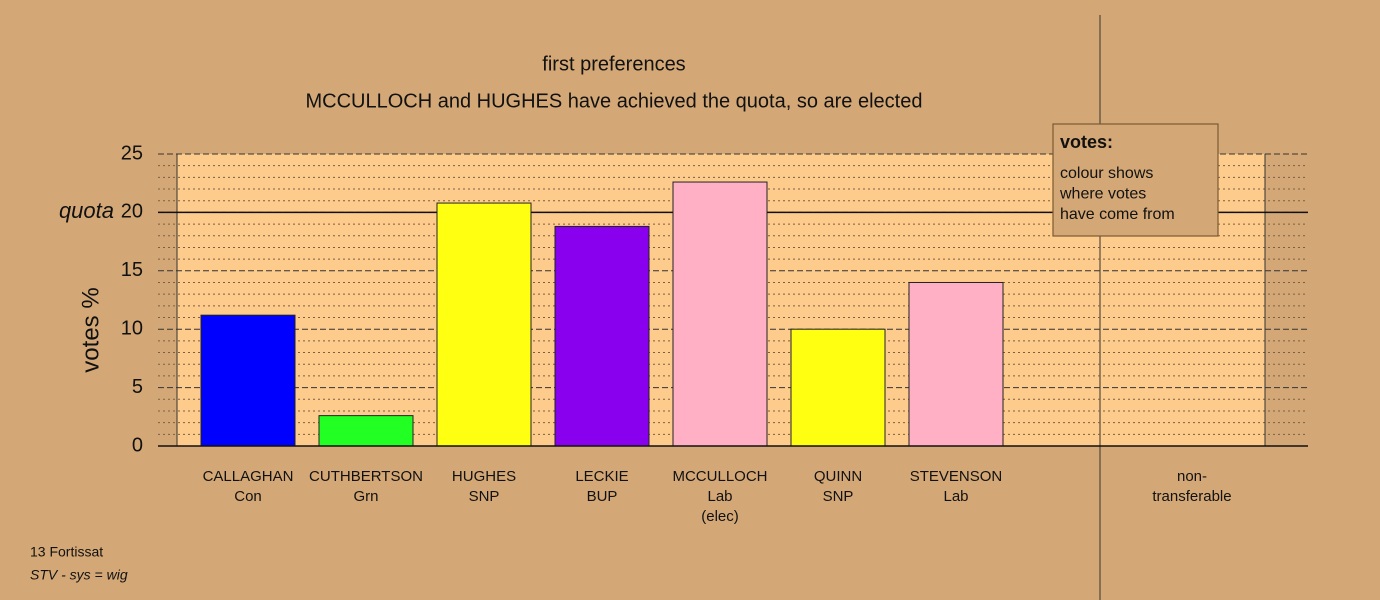  Describe the element at coordinates (1086, 142) in the screenshot. I see `legend-title: votes:` at that location.